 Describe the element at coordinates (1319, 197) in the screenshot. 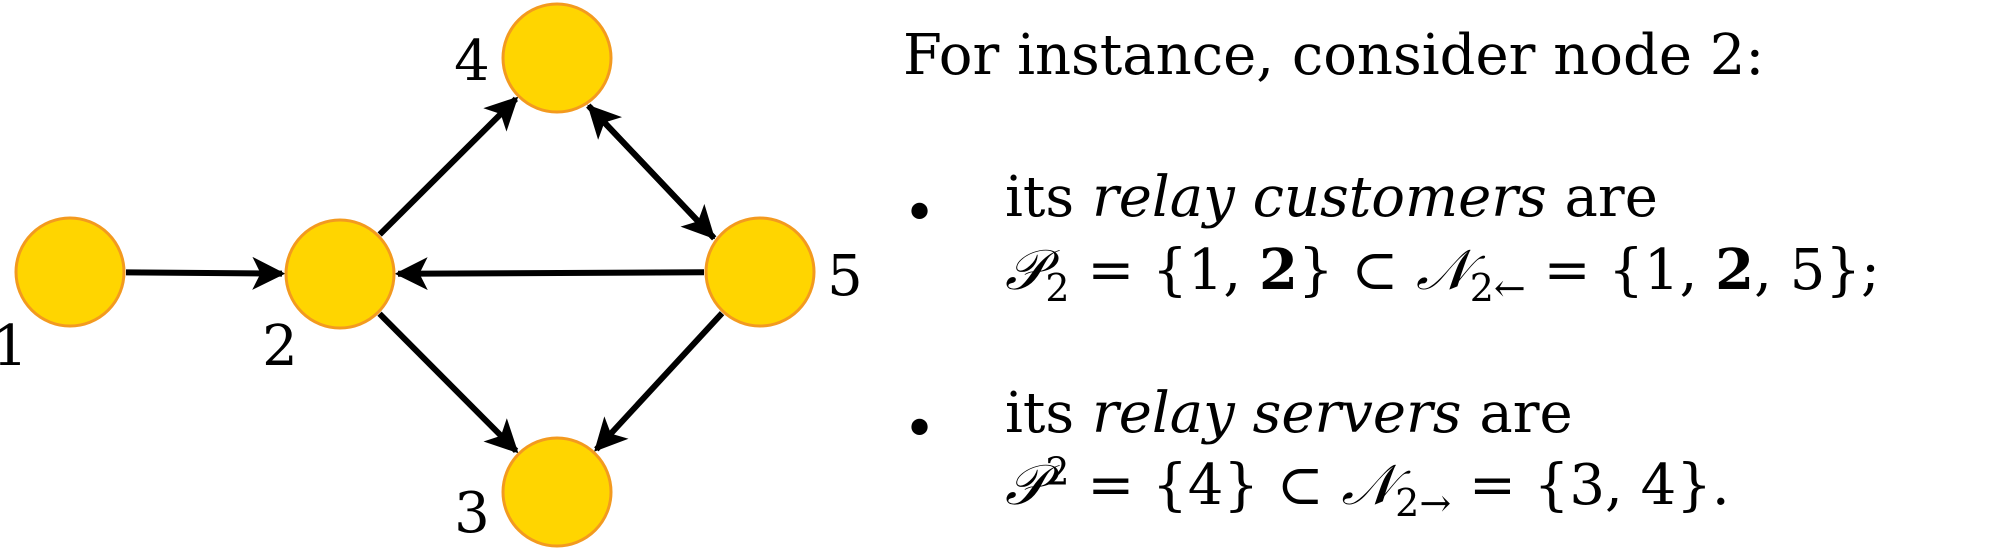

I see `relay-customers-term: relay customers` at that location.